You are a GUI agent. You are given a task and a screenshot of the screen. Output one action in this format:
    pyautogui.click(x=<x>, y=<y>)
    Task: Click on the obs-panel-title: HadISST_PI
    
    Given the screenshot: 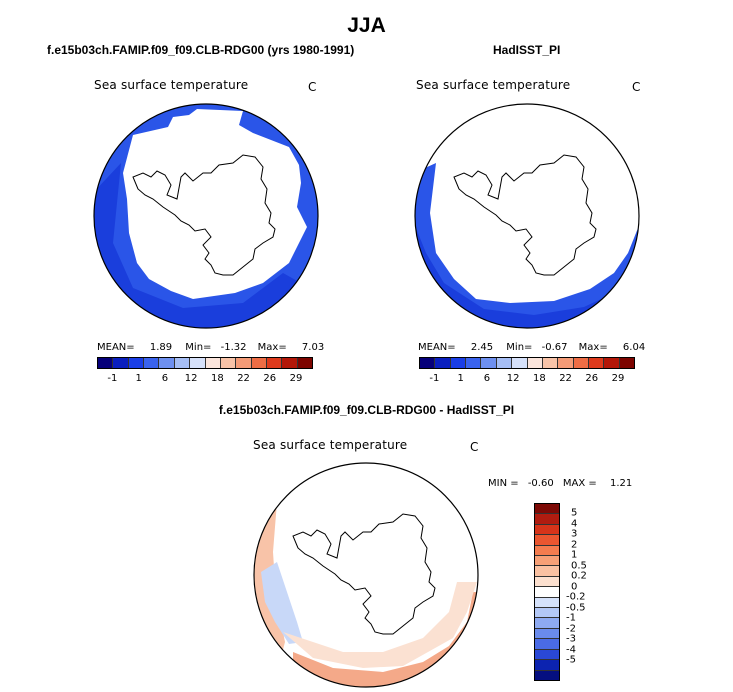 What is the action you would take?
    pyautogui.click(x=527, y=50)
    